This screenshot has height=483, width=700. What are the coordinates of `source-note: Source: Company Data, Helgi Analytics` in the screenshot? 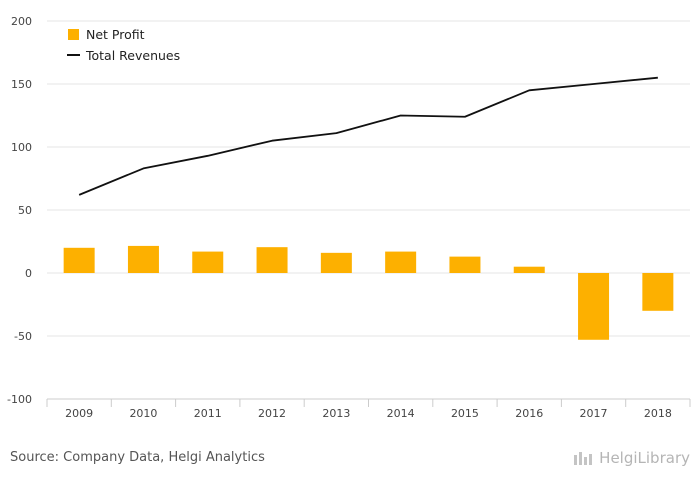 It's located at (137, 457).